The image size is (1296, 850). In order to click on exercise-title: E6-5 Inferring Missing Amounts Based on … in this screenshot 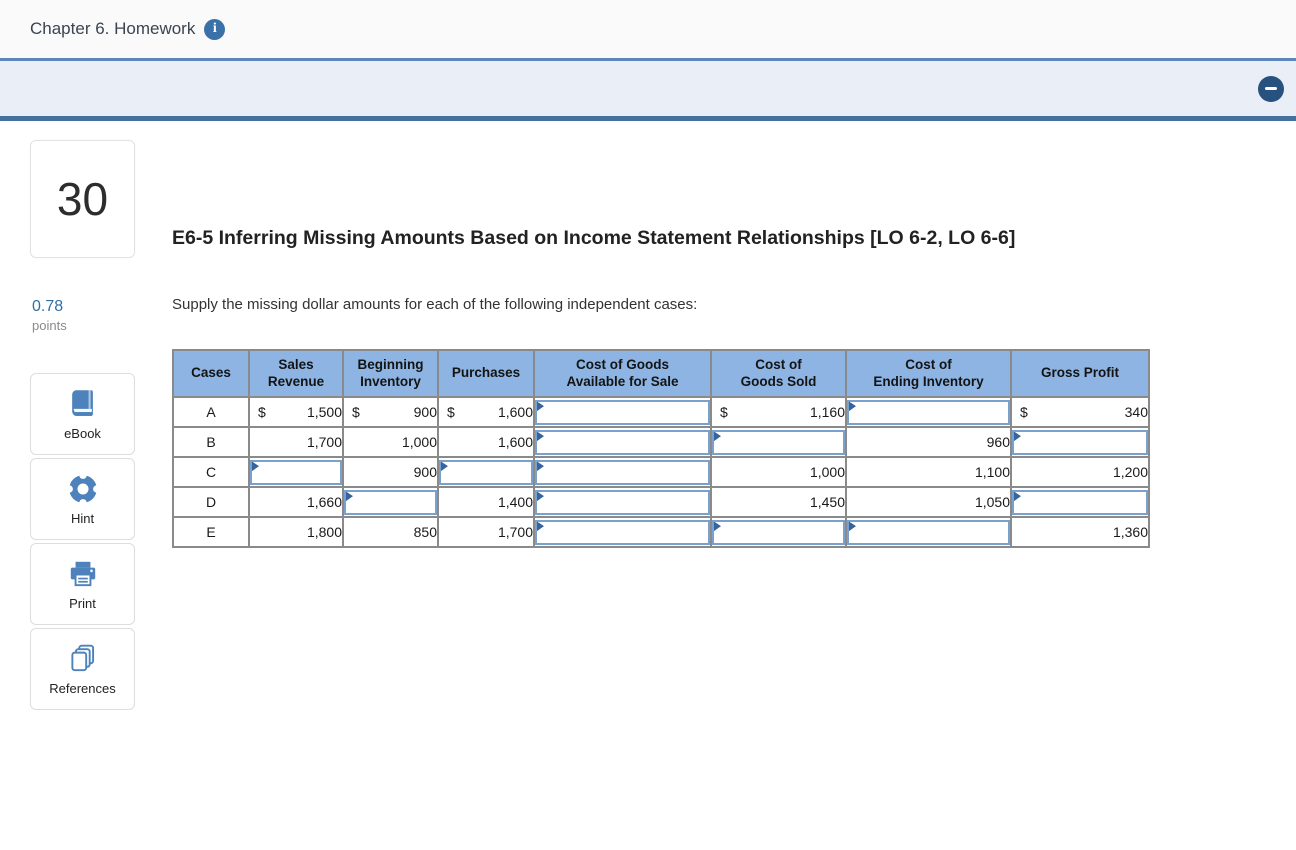, I will do `click(594, 238)`.